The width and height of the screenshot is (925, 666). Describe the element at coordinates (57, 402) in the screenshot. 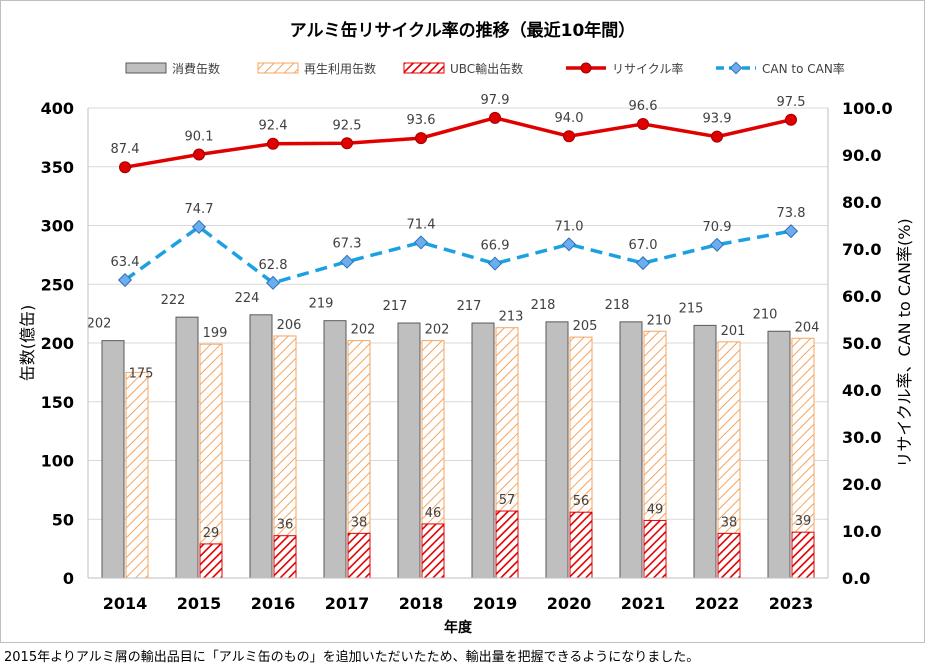

I see `y-tick-label: 150` at that location.